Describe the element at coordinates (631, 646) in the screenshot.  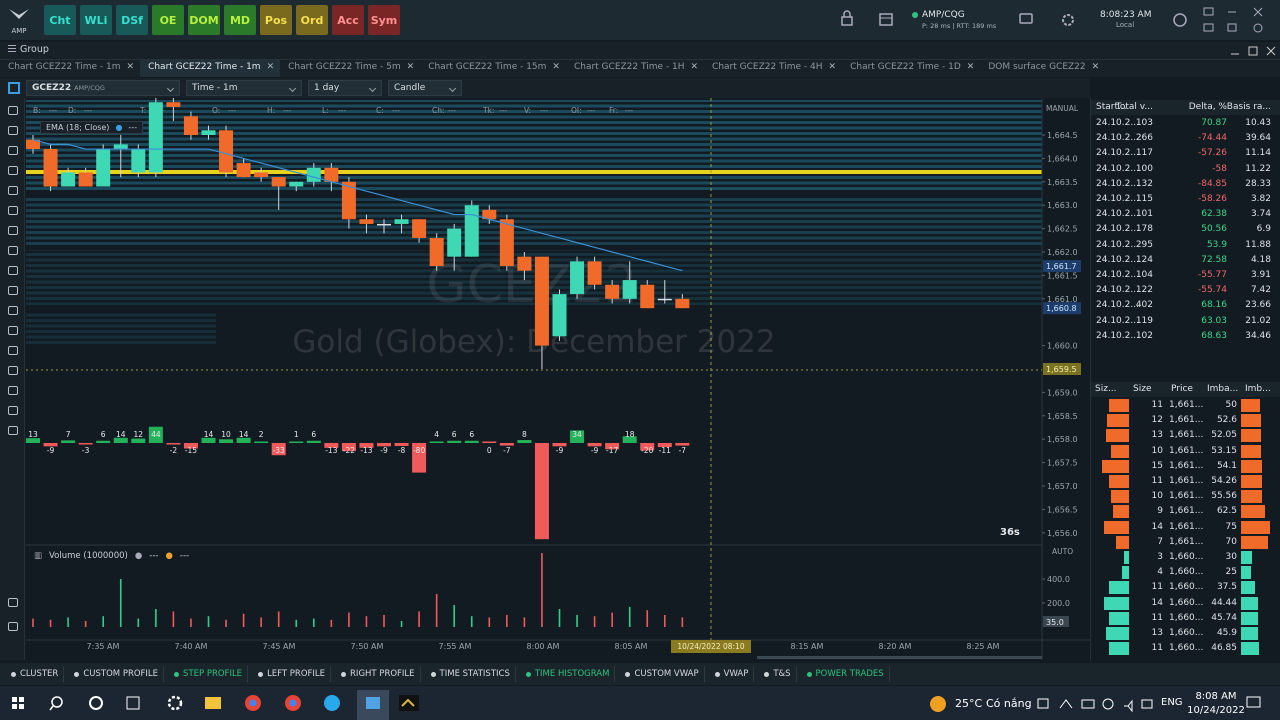
I see `x-tick-label: 8:05 AM` at that location.